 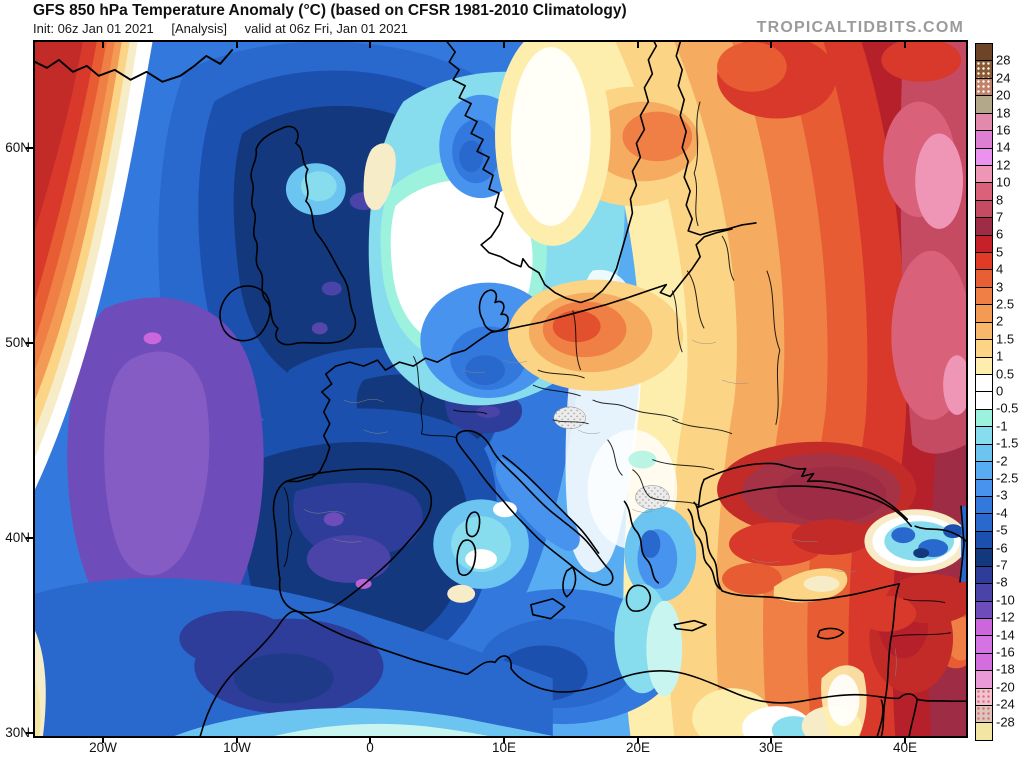 What do you see at coordinates (1005, 374) in the screenshot?
I see `colorbar-tick-label: 0.5` at bounding box center [1005, 374].